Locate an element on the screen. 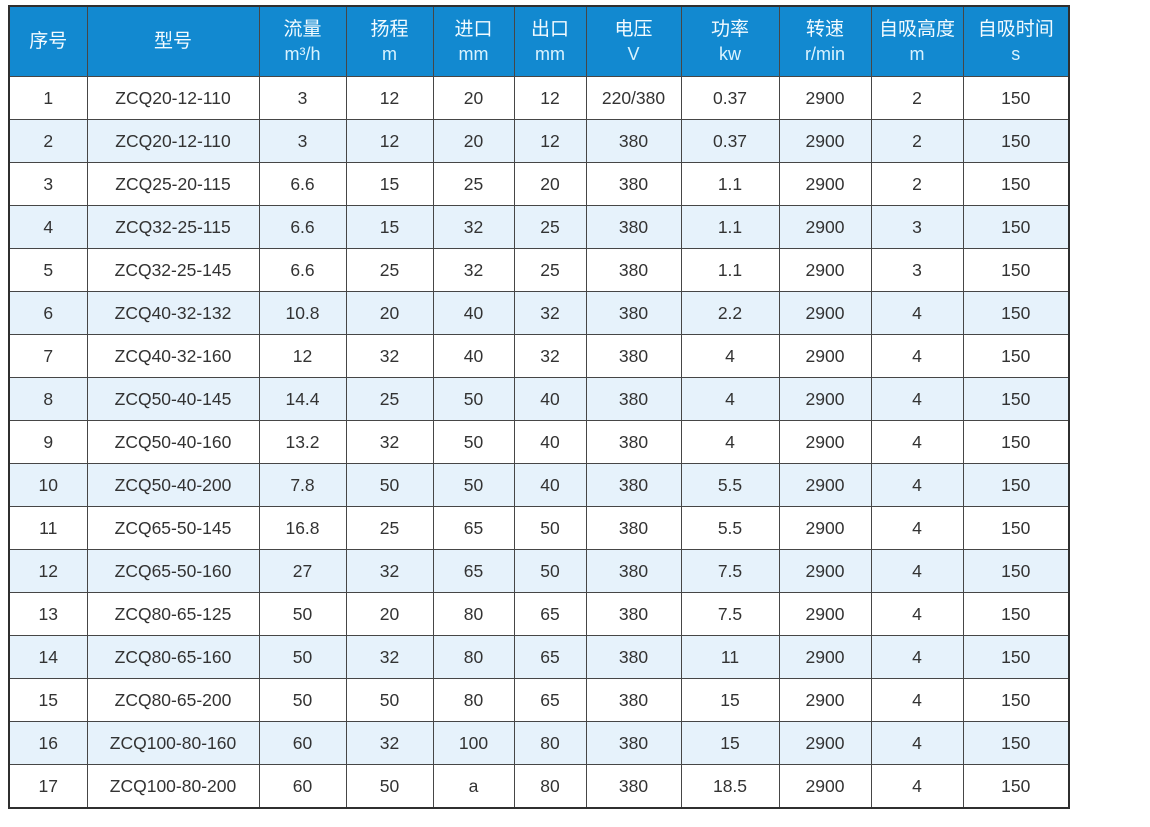 The width and height of the screenshot is (1150, 827). table-row: 7 ZCQ40-32-160 12 32 40 32 380 4 2900 4 150 is located at coordinates (539, 356).